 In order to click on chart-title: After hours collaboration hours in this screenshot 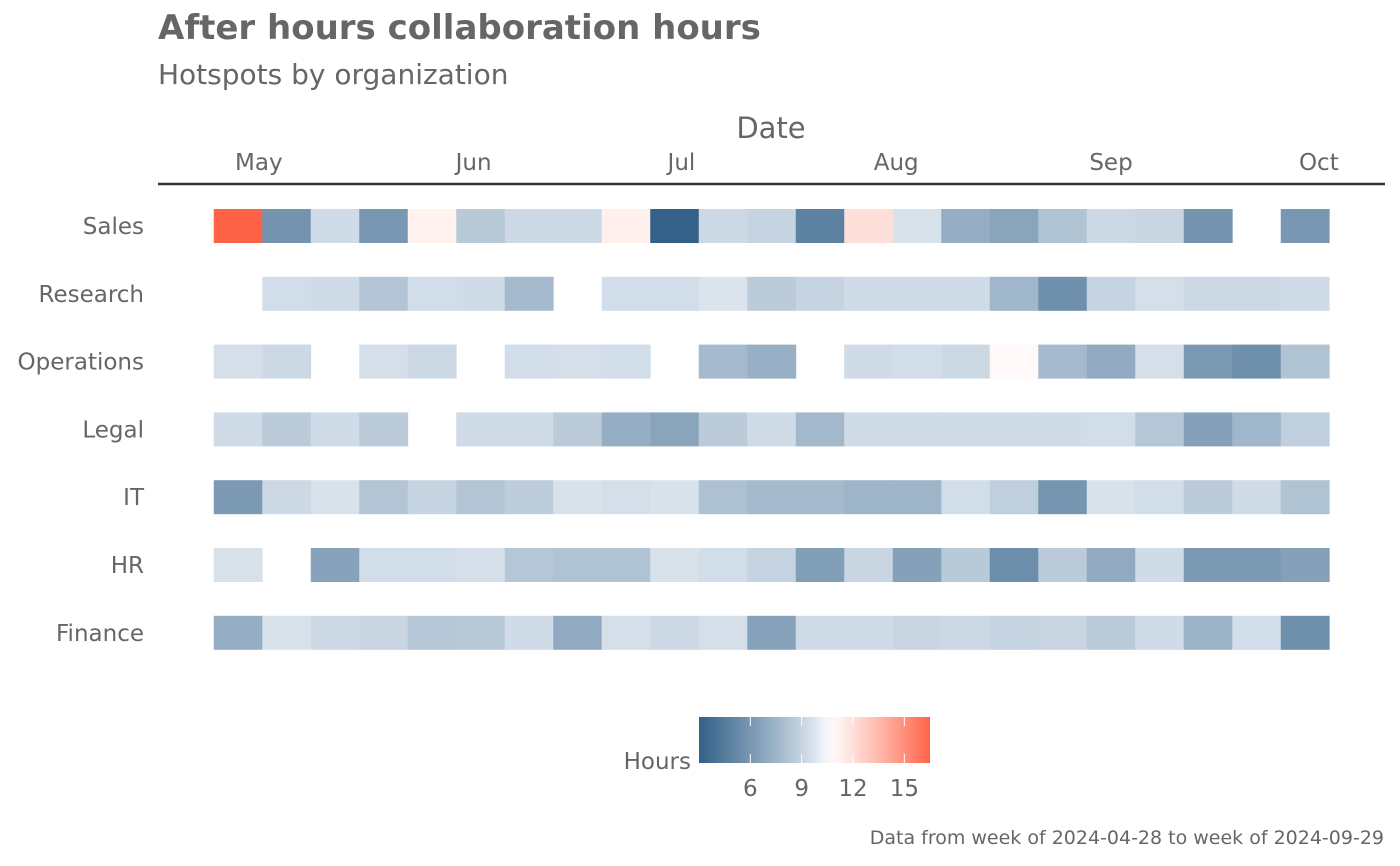, I will do `click(459, 28)`.